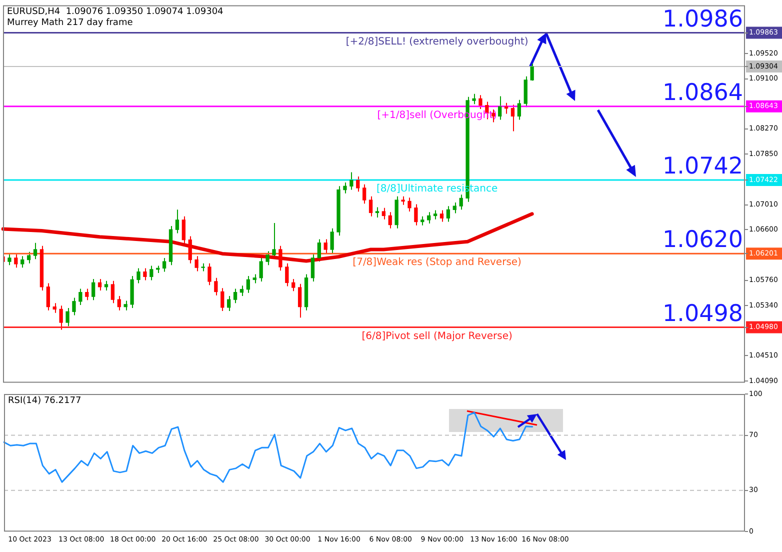 Image resolution: width=782 pixels, height=552 pixels. Describe the element at coordinates (437, 336) in the screenshot. I see `ref-line-label: [6/8]Pivot sell (Major Reverse)` at that location.